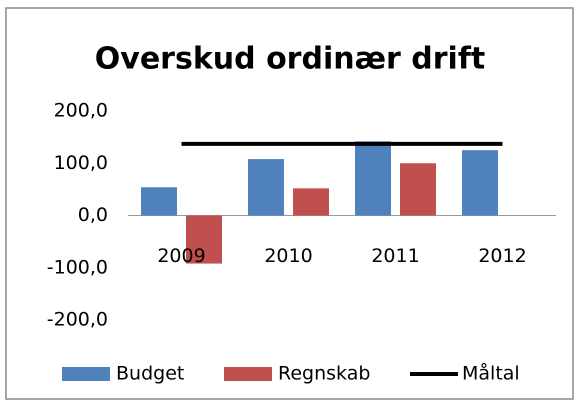  I want to click on x-tick-label: 2010, so click(288, 256).